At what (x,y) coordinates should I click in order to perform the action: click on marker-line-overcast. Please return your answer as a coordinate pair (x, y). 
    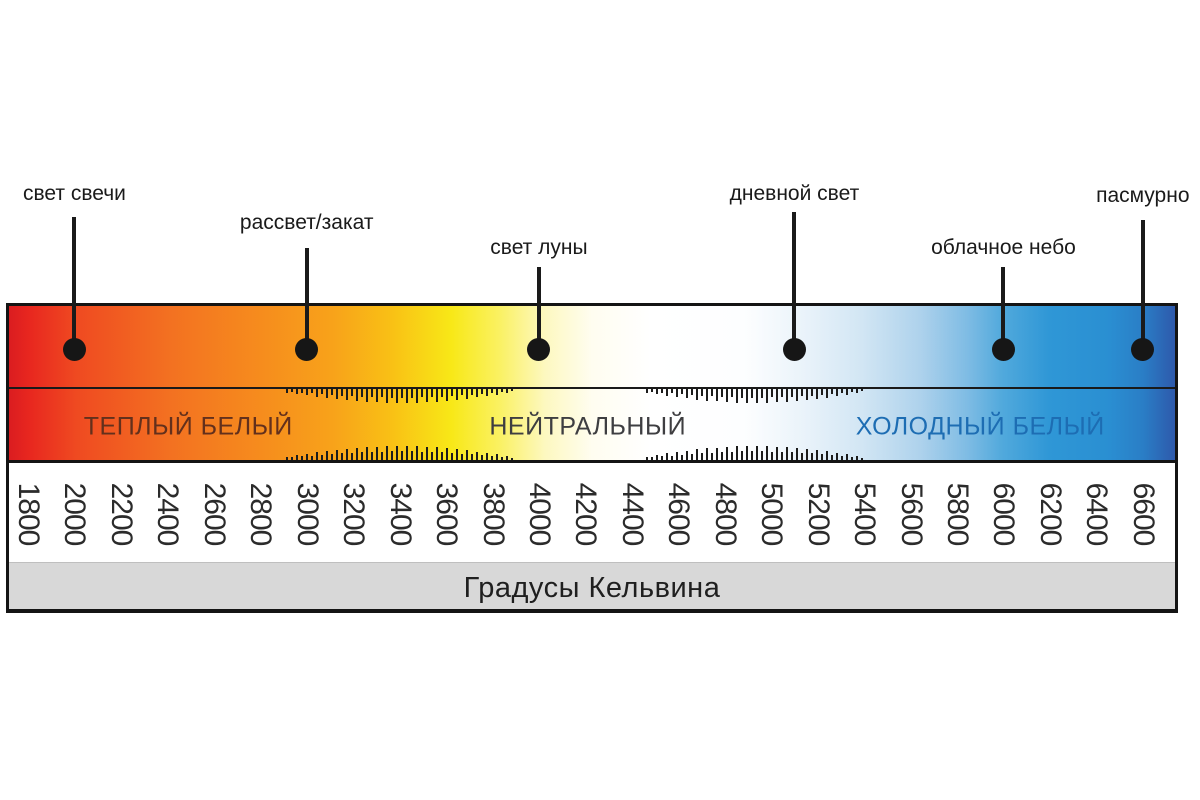
    Looking at the image, I should click on (1142, 284).